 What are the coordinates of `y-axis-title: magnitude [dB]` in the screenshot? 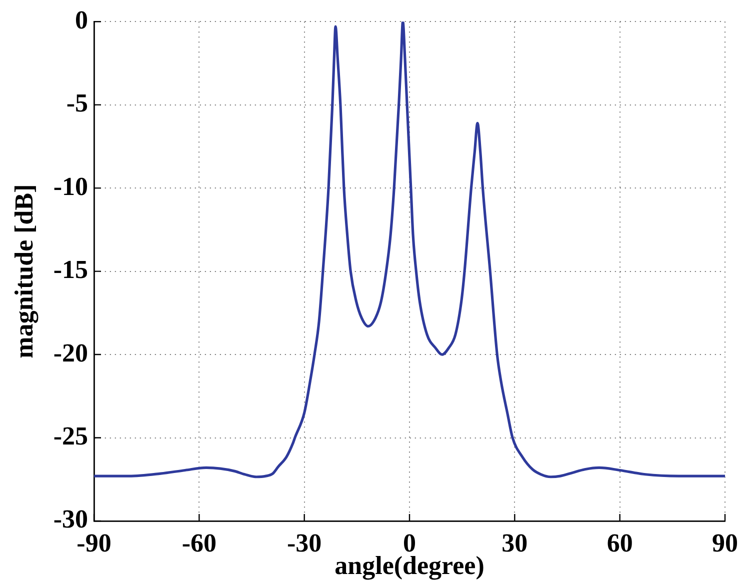 It's located at (23, 271).